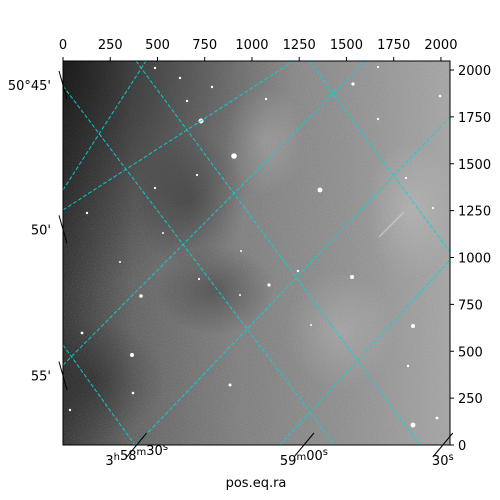  What do you see at coordinates (110, 45) in the screenshot?
I see `top-tick-label: 250` at bounding box center [110, 45].